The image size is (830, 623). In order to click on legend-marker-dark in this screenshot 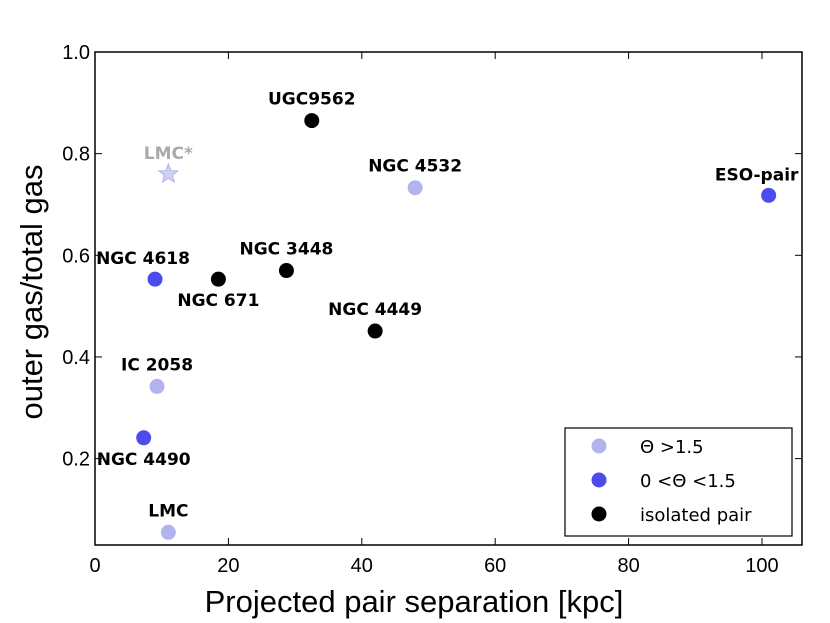, I will do `click(599, 514)`.